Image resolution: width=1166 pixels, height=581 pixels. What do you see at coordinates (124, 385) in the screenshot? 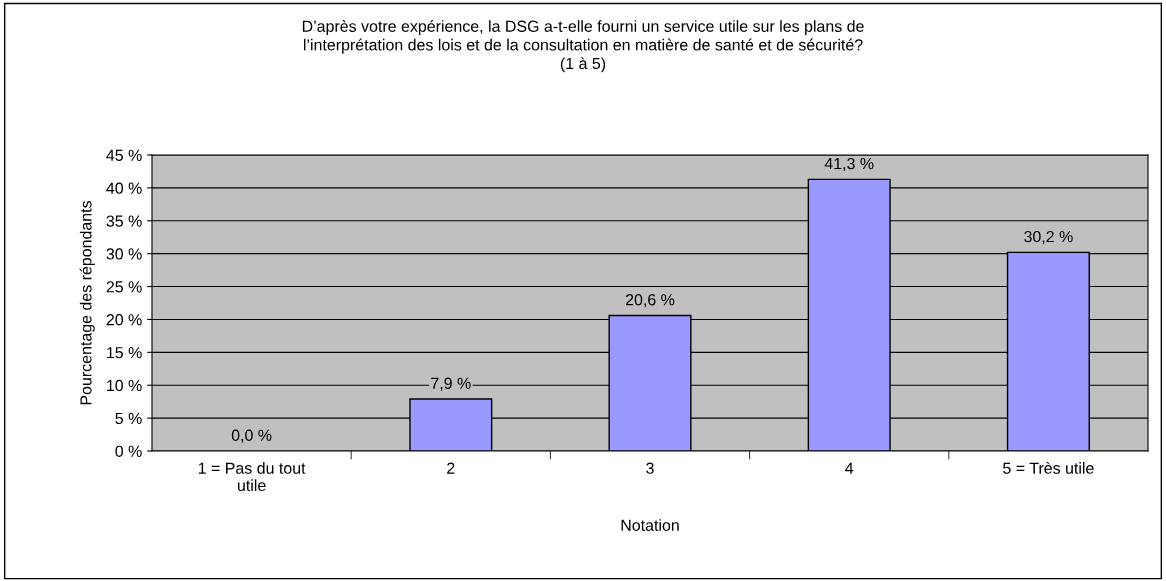
I see `y-tick-label: 10 %` at bounding box center [124, 385].